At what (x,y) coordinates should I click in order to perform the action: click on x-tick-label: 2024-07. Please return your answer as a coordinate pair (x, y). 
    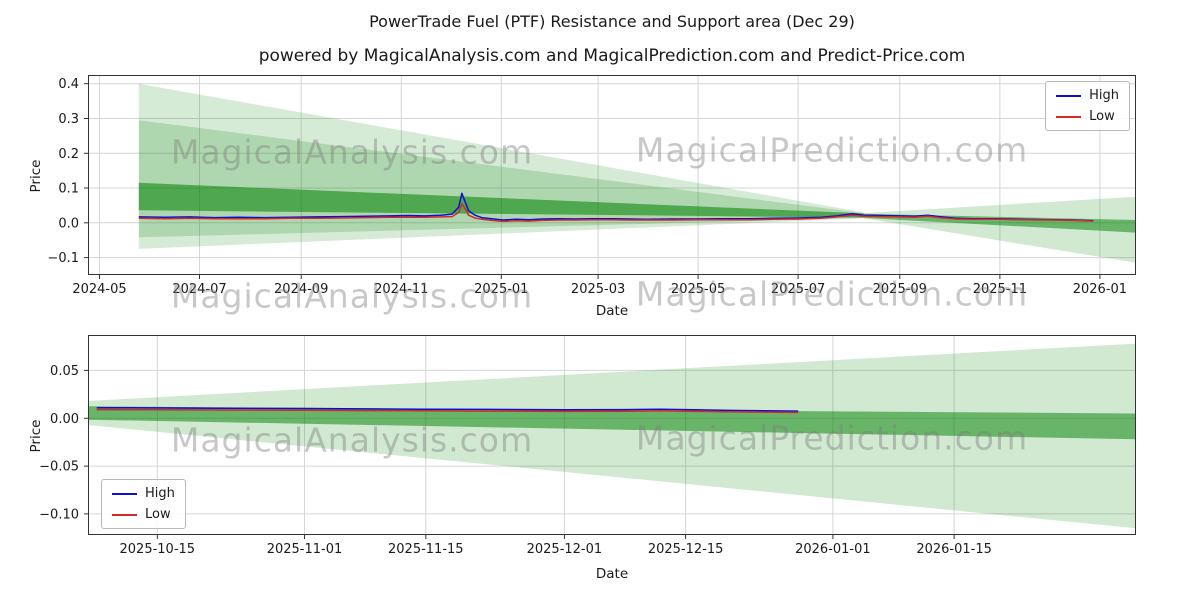
    Looking at the image, I should click on (199, 289).